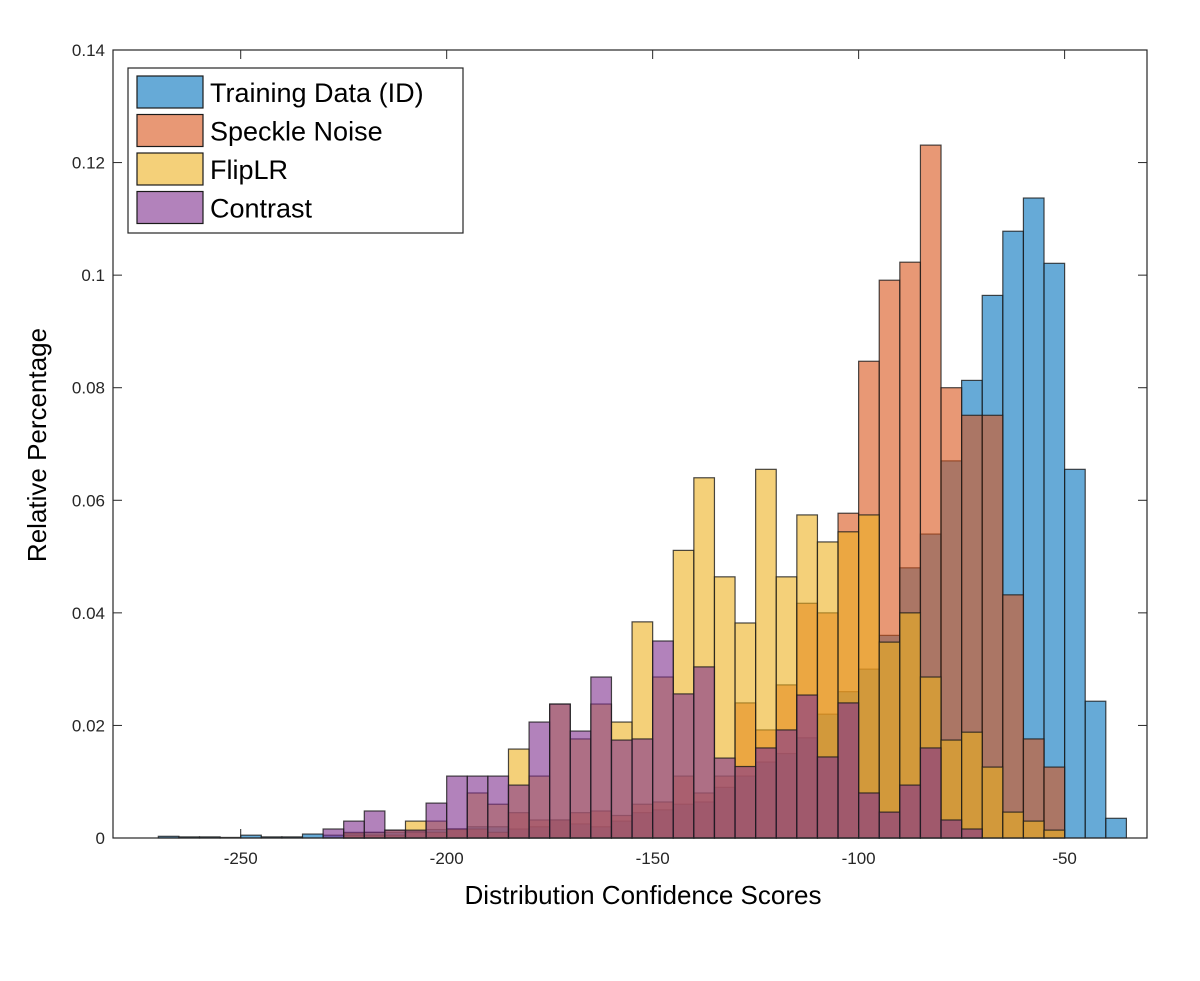  I want to click on y-tick-label: 0.06, so click(88, 500).